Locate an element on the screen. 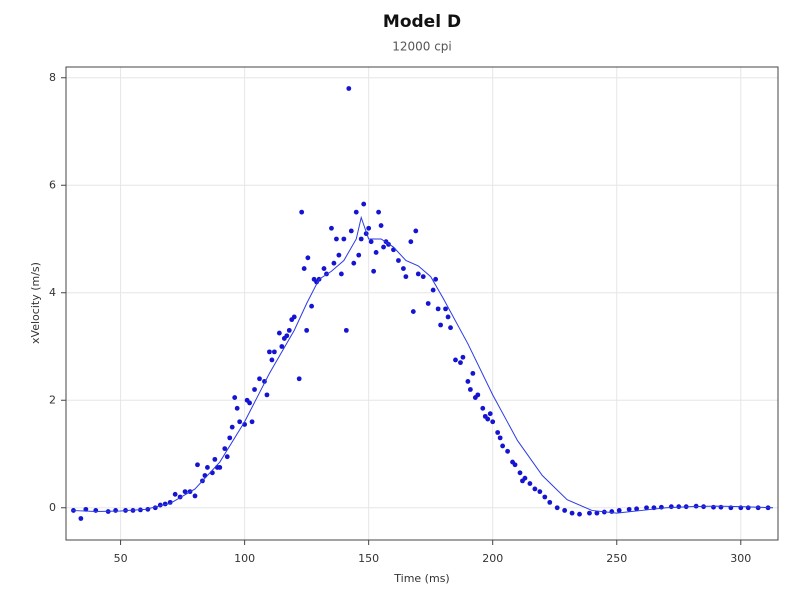  x-tick-label: 150 is located at coordinates (368, 558).